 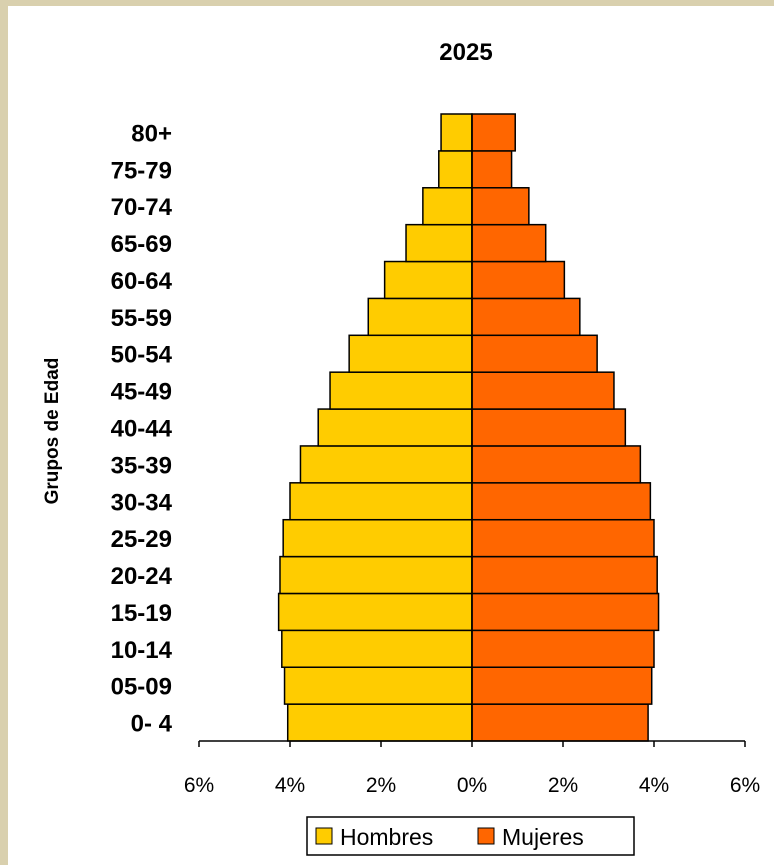 I want to click on category-label: 55-59, so click(x=141, y=318).